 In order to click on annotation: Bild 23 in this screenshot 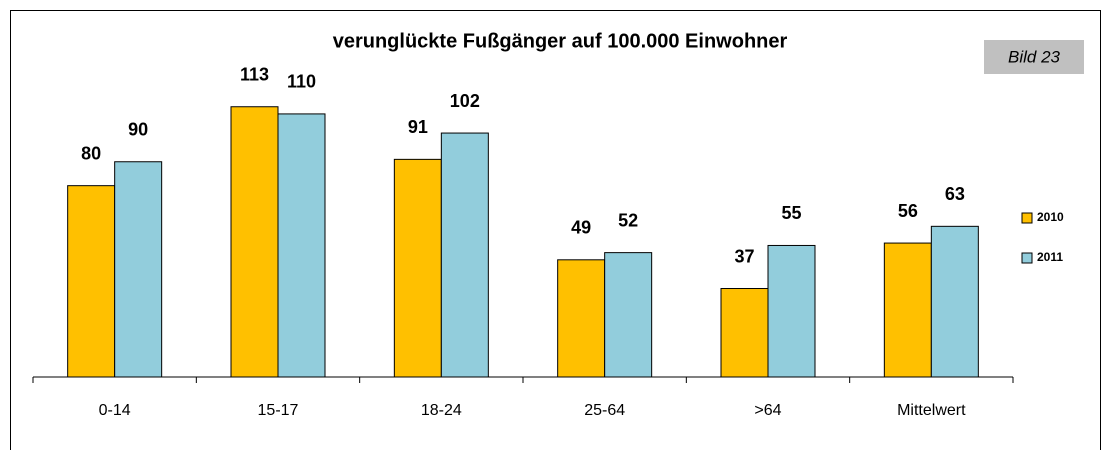, I will do `click(1034, 56)`.